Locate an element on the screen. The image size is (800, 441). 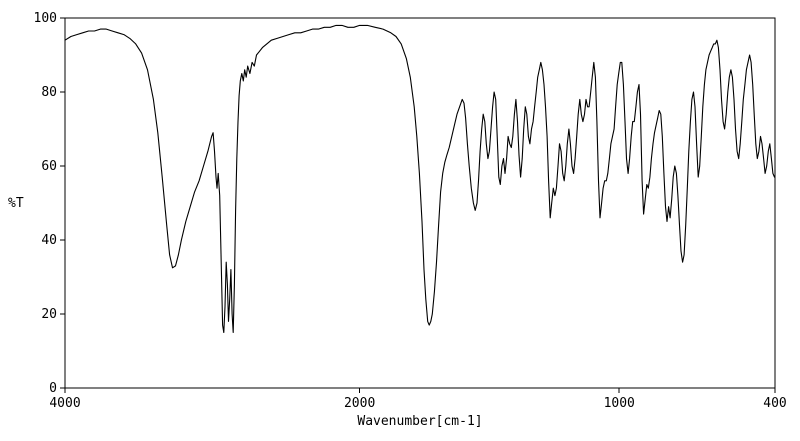
x-tick-label: 4000 is located at coordinates (64, 403).